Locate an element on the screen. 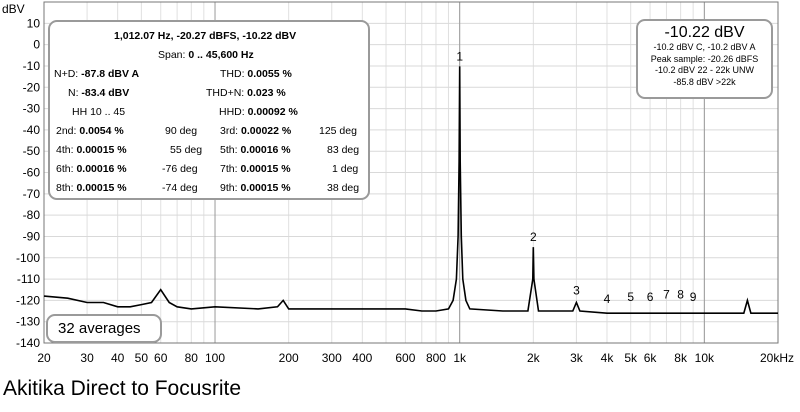 The image size is (800, 412). nd-row: N+D: -87.8 dBV A is located at coordinates (96, 74).